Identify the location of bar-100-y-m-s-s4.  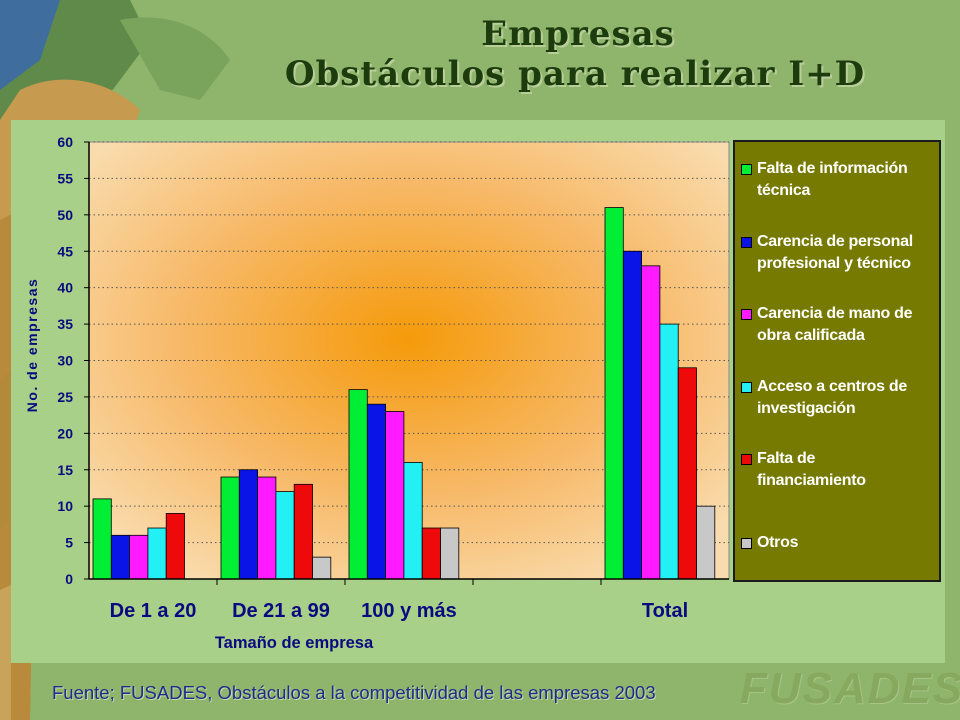
(431, 553).